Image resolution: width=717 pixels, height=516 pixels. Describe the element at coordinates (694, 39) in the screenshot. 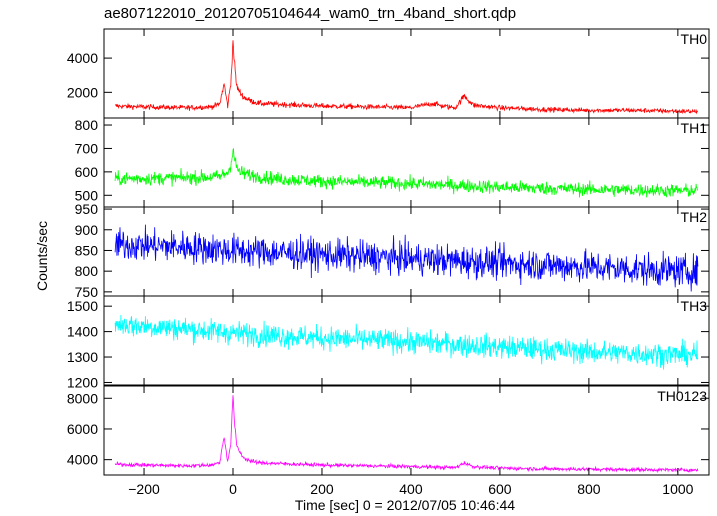

I see `panel-label-th0: TH0` at that location.